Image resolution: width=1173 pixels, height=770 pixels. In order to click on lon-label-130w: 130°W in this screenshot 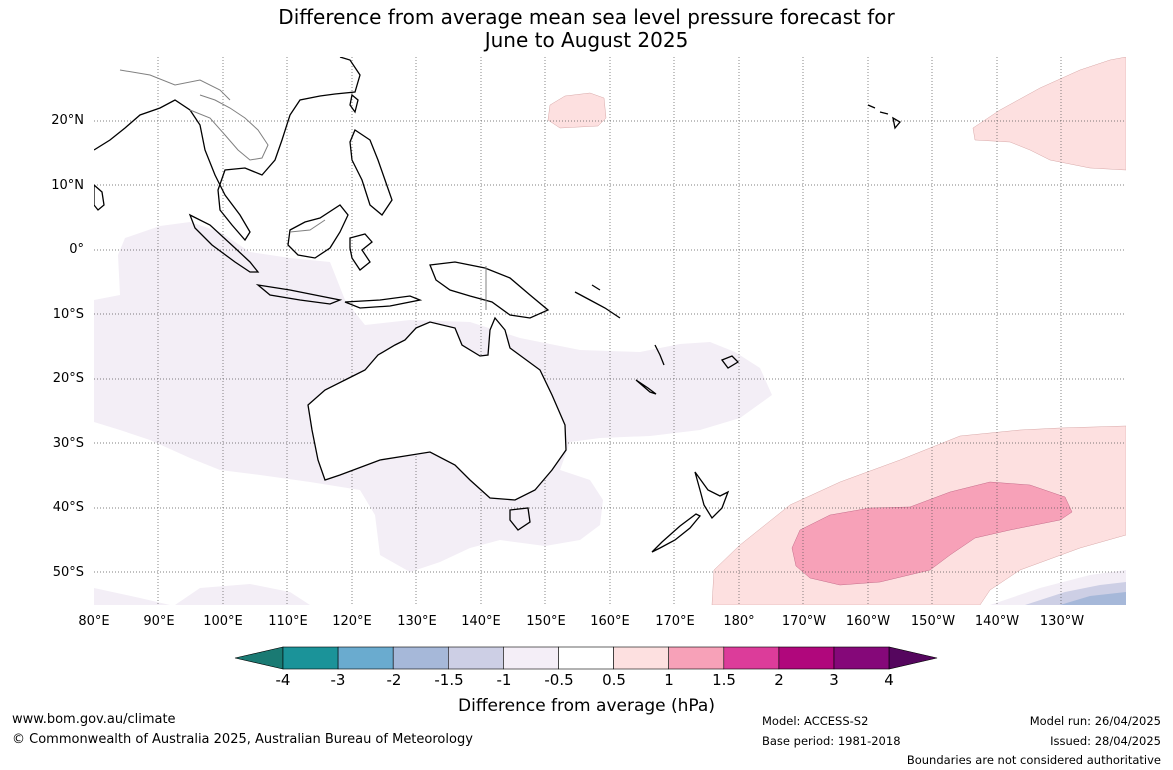, I will do `click(1062, 621)`.